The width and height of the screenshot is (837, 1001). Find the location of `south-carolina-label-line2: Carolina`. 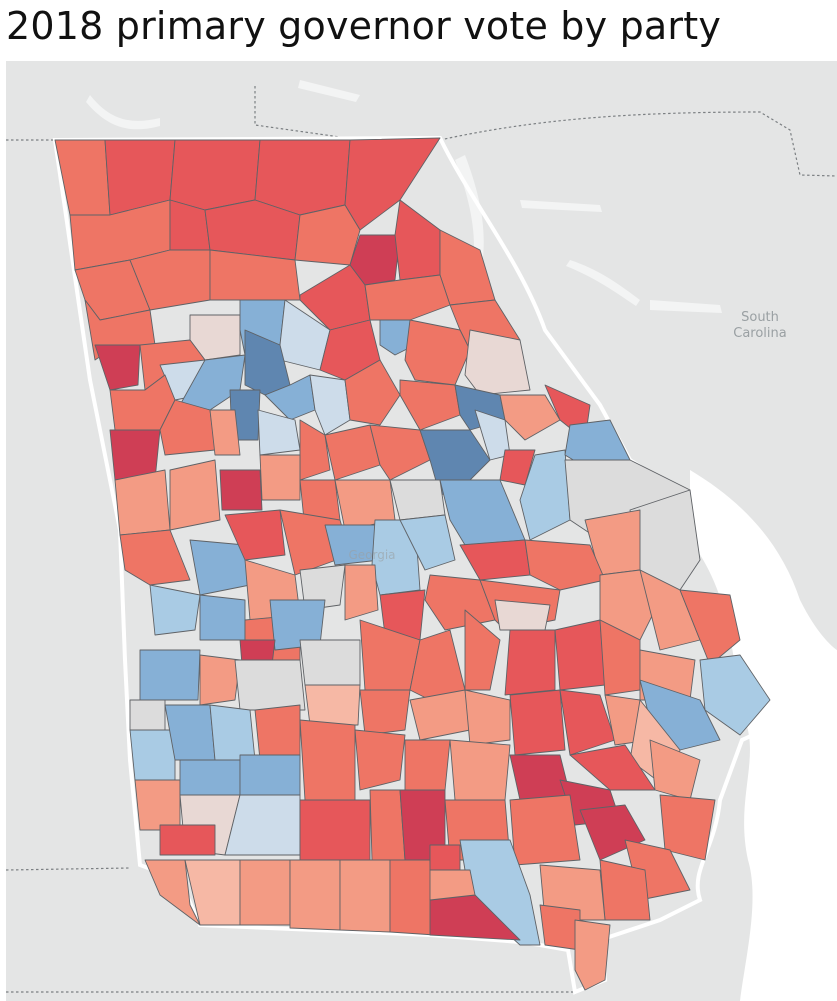

south-carolina-label-line2: Carolina is located at coordinates (760, 333).